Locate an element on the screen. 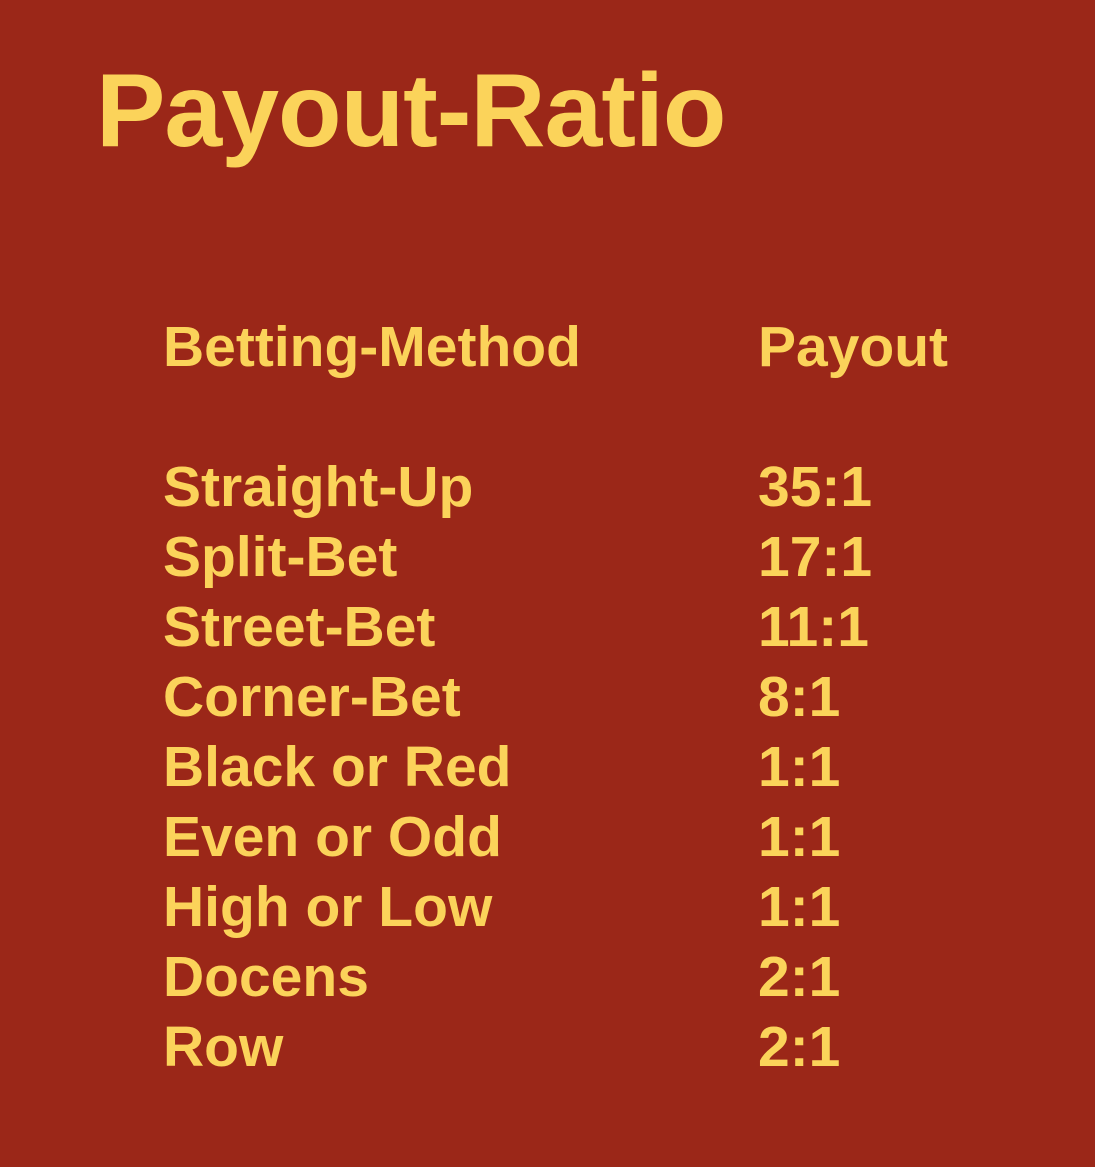 Image resolution: width=1095 pixels, height=1167 pixels. betting-method-cell: Black or Red is located at coordinates (337, 767).